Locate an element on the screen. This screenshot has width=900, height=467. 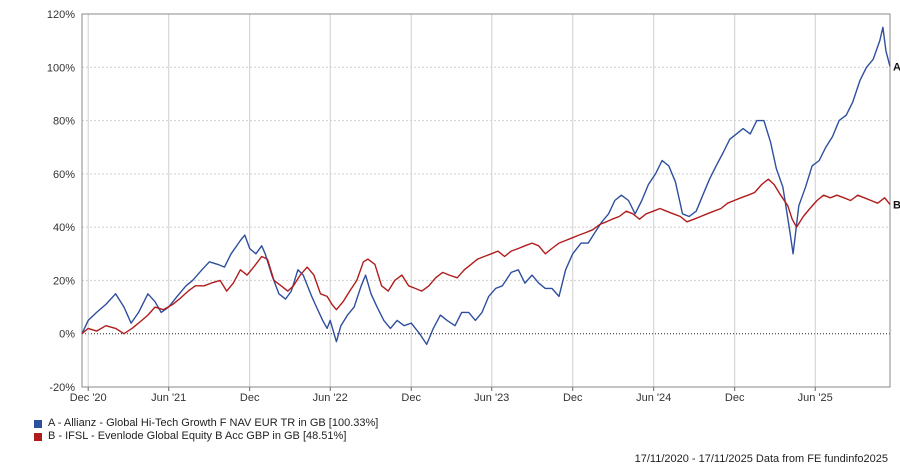
legend-swatch-a is located at coordinates (38, 423).